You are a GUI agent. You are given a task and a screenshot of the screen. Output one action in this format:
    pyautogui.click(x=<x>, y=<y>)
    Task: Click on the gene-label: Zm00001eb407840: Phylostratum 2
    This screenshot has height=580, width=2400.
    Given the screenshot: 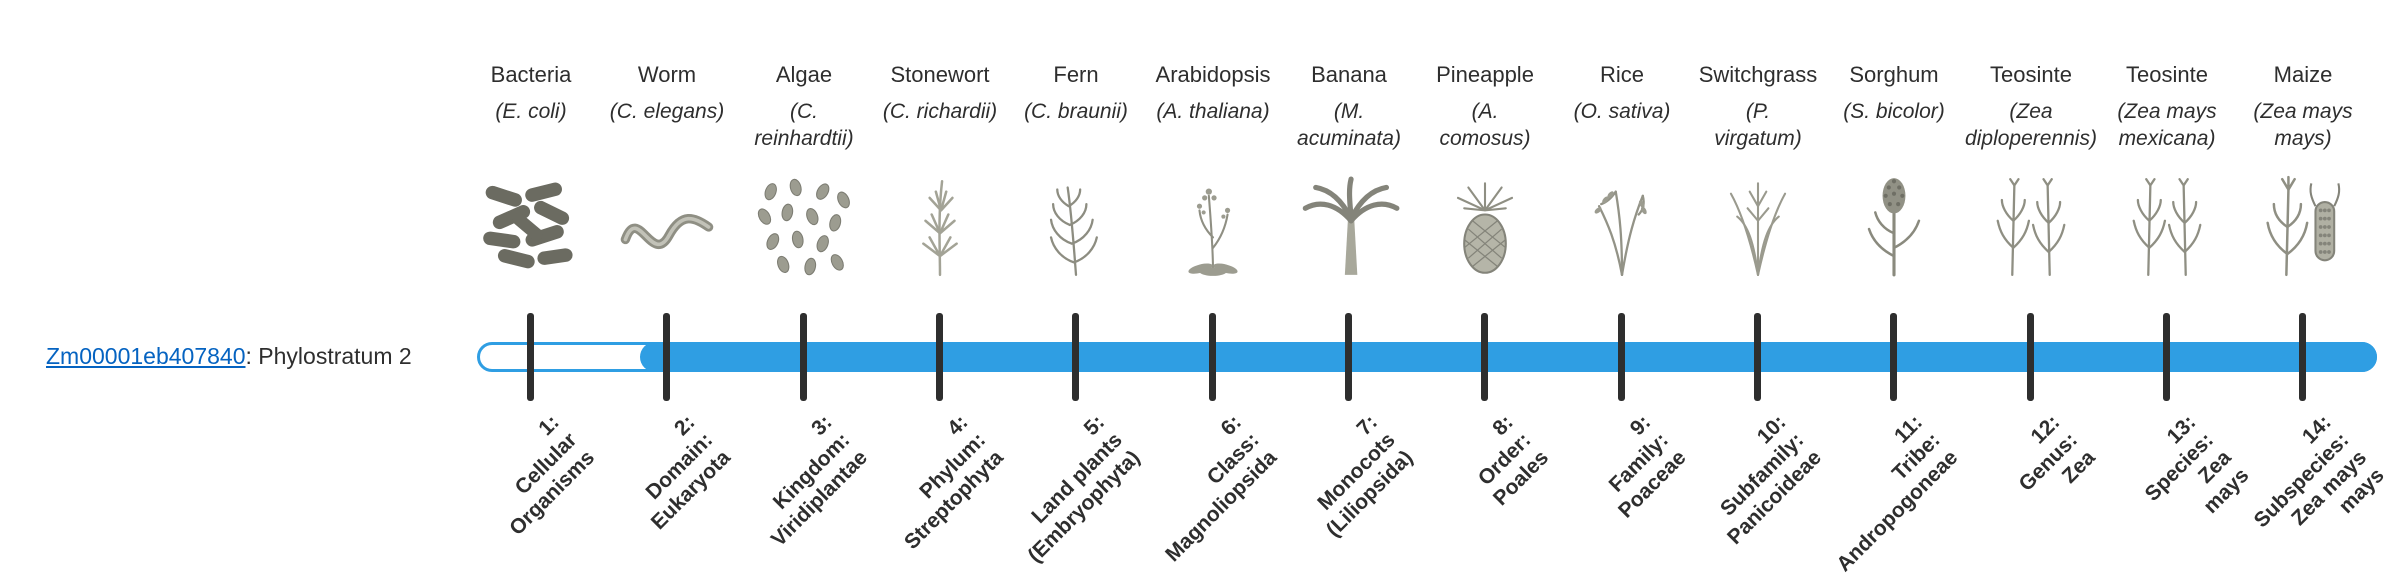 What is the action you would take?
    pyautogui.click(x=229, y=356)
    